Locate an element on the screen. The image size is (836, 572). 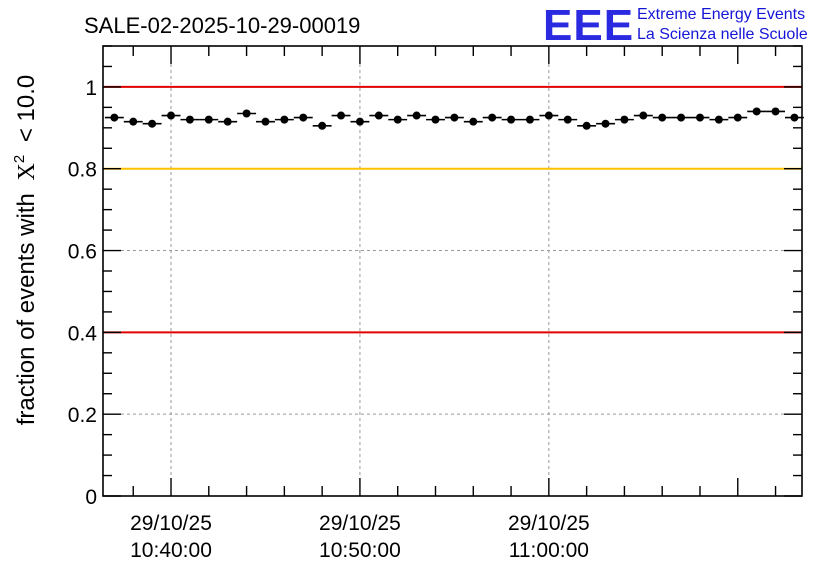
y-tick-label: 0.8 is located at coordinates (82, 170).